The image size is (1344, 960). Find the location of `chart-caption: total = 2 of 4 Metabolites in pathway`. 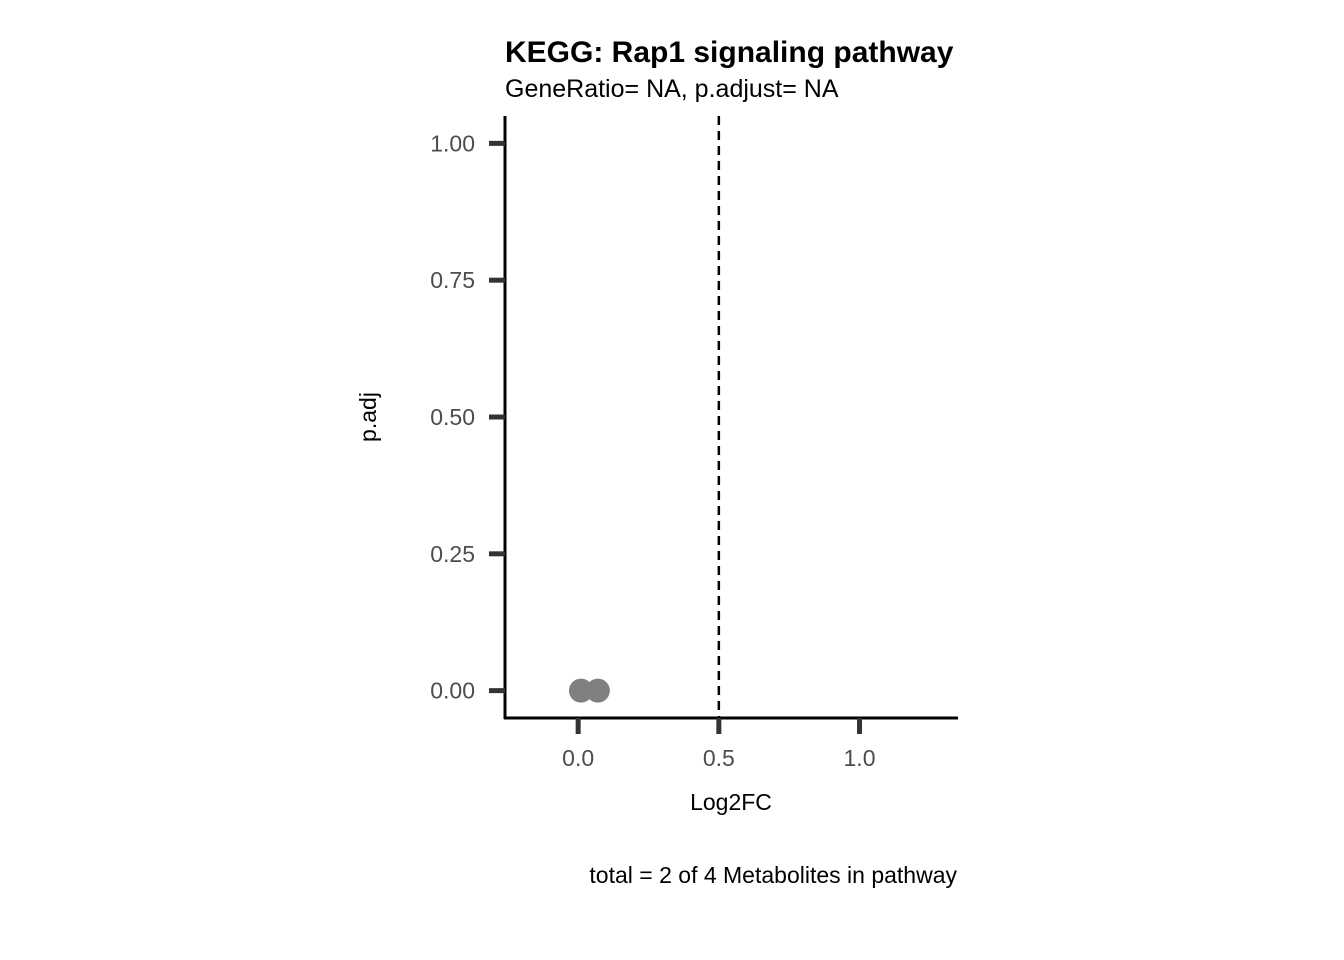

chart-caption: total = 2 of 4 Metabolites in pathway is located at coordinates (773, 875).